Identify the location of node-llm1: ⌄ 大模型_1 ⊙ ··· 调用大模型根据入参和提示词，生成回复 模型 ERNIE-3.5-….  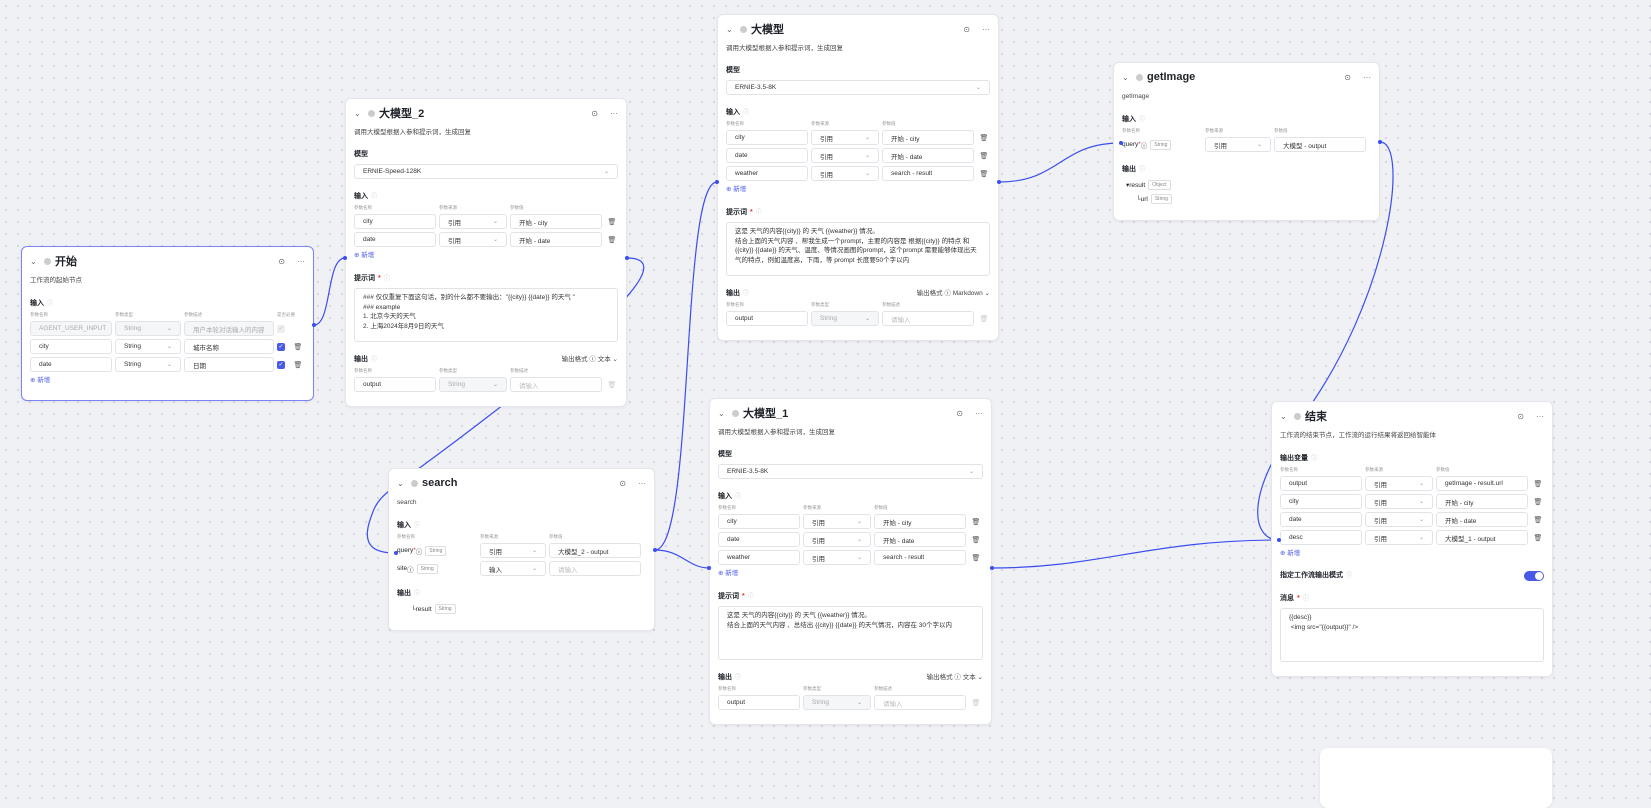
(850, 561).